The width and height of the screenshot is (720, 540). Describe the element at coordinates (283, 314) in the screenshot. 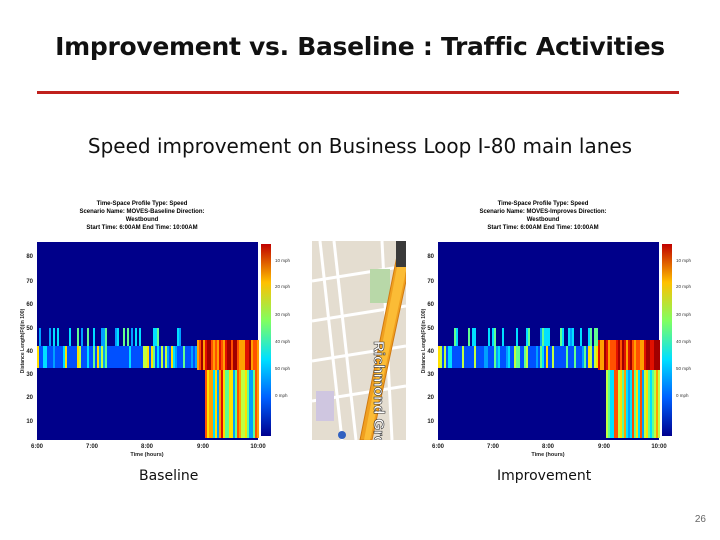

I see `colorbar-label: 30 mph` at that location.